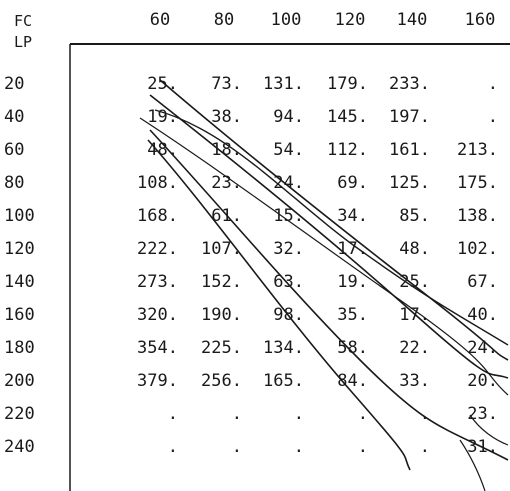 Image resolution: width=510 pixels, height=491 pixels. I want to click on column-header: 80, so click(224, 20).